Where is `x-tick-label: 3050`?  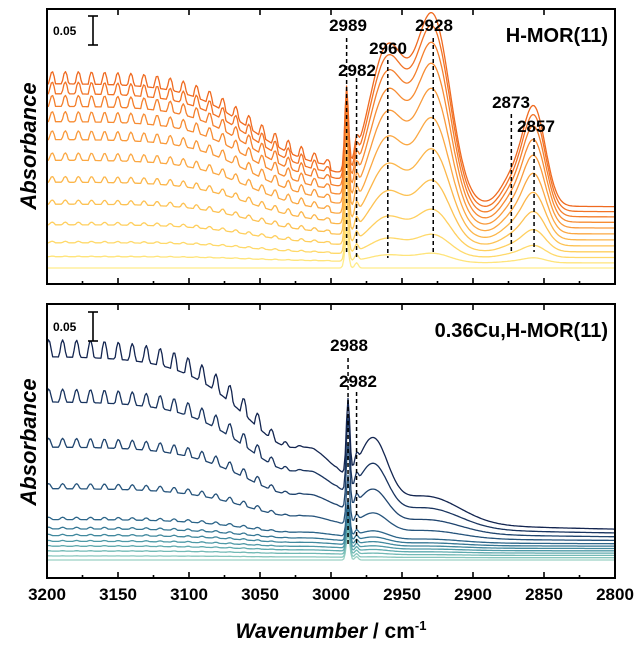 x-tick-label: 3050 is located at coordinates (260, 594).